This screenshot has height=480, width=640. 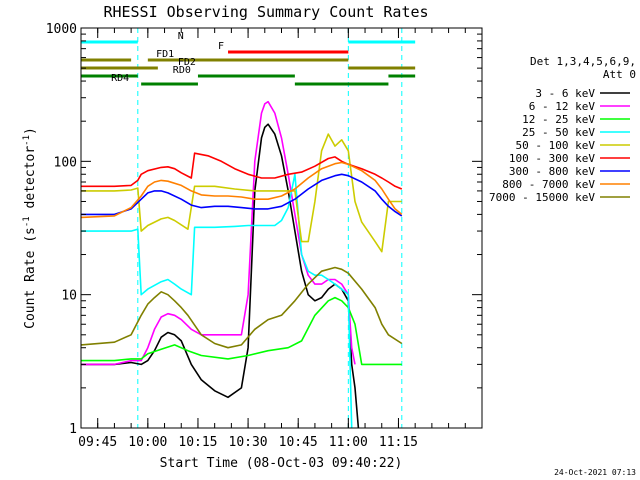 What do you see at coordinates (558, 132) in the screenshot?
I see `legend-label-3: 25 - 50 keV` at bounding box center [558, 132].